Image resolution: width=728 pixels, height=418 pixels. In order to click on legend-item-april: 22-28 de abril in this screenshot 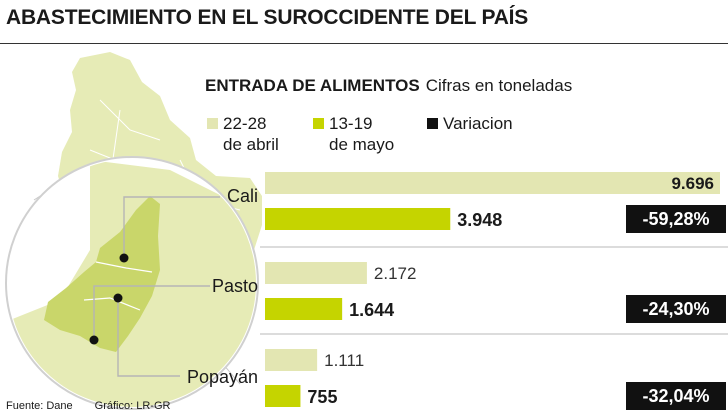, I will do `click(243, 134)`.